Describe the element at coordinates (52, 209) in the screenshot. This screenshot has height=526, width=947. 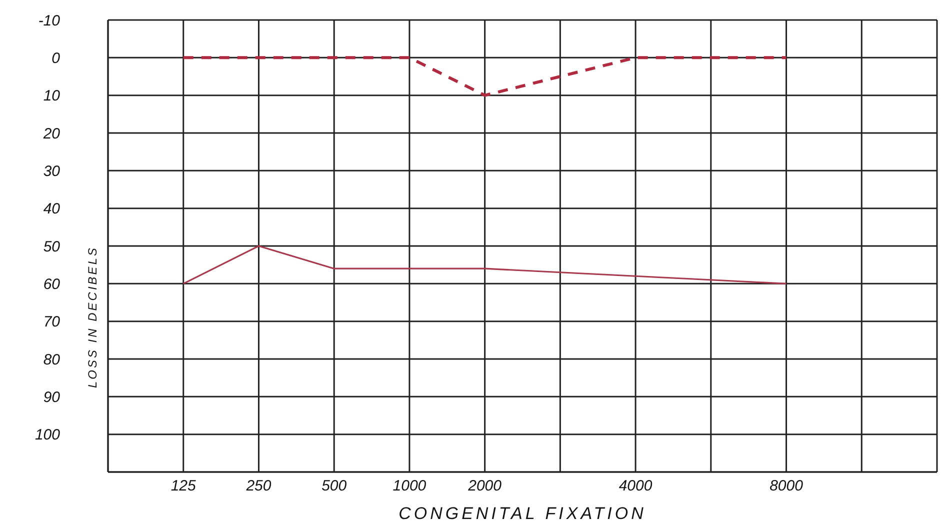
I see `y-tick-label: 40` at that location.